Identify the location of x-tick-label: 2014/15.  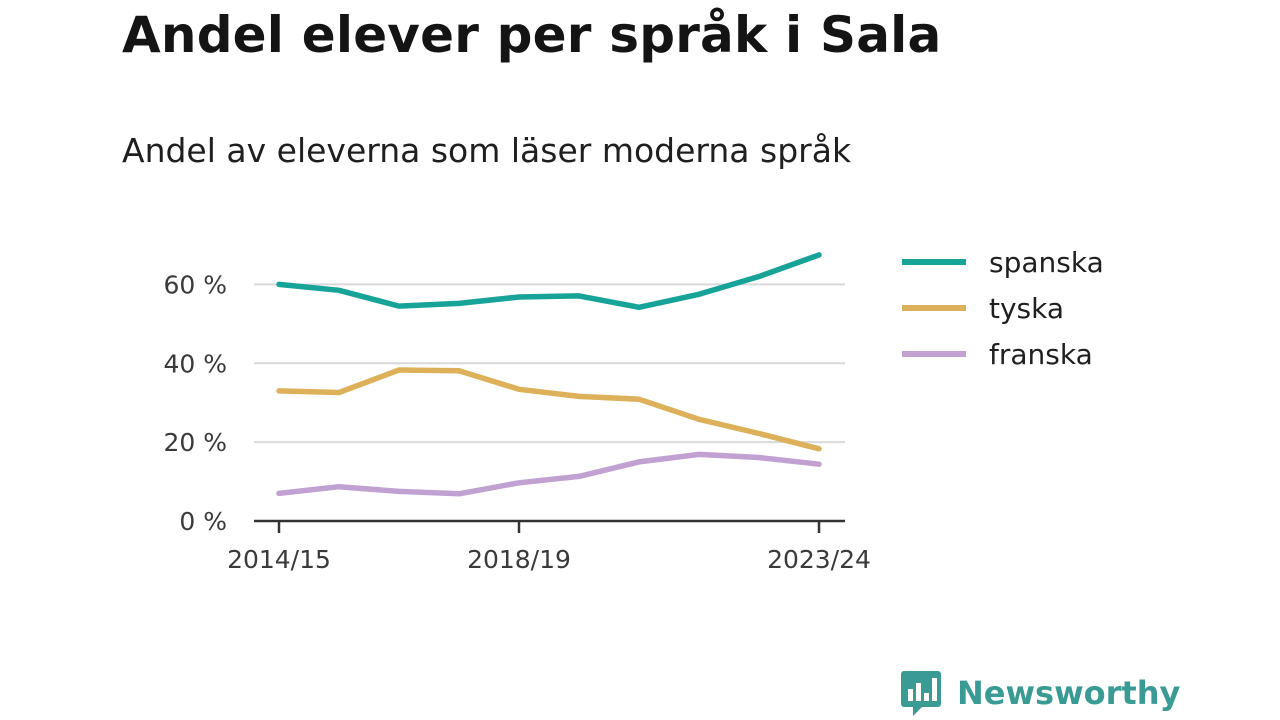
(279, 559).